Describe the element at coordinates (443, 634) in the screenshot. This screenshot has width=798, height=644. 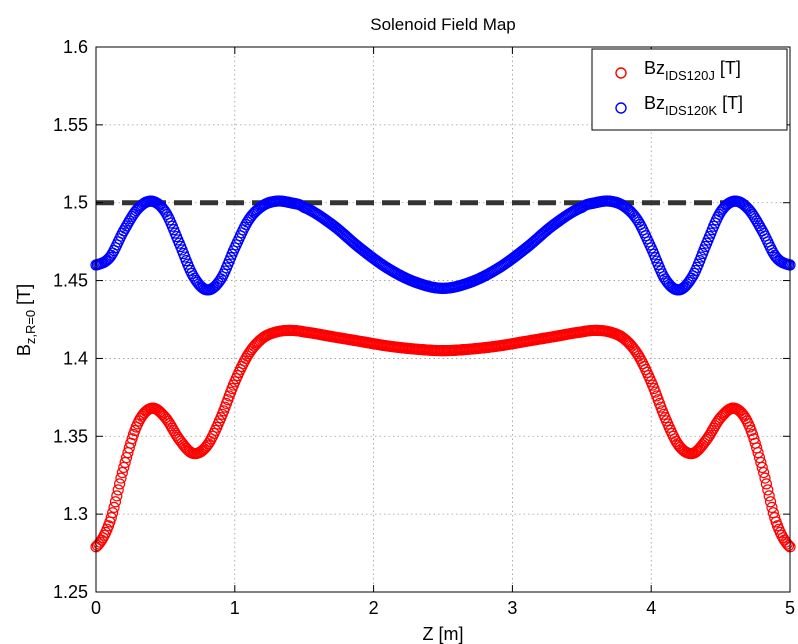
I see `x-axis-label: Z [m]` at that location.